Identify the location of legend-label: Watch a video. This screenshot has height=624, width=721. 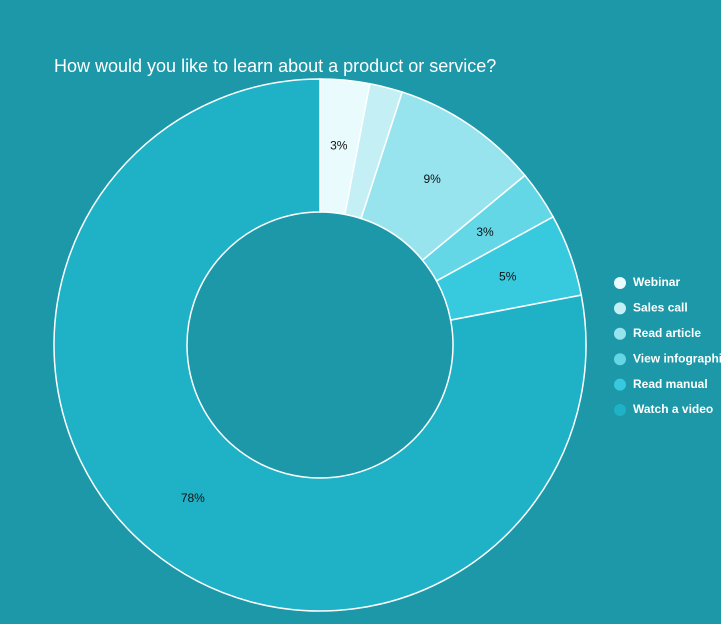
(673, 409).